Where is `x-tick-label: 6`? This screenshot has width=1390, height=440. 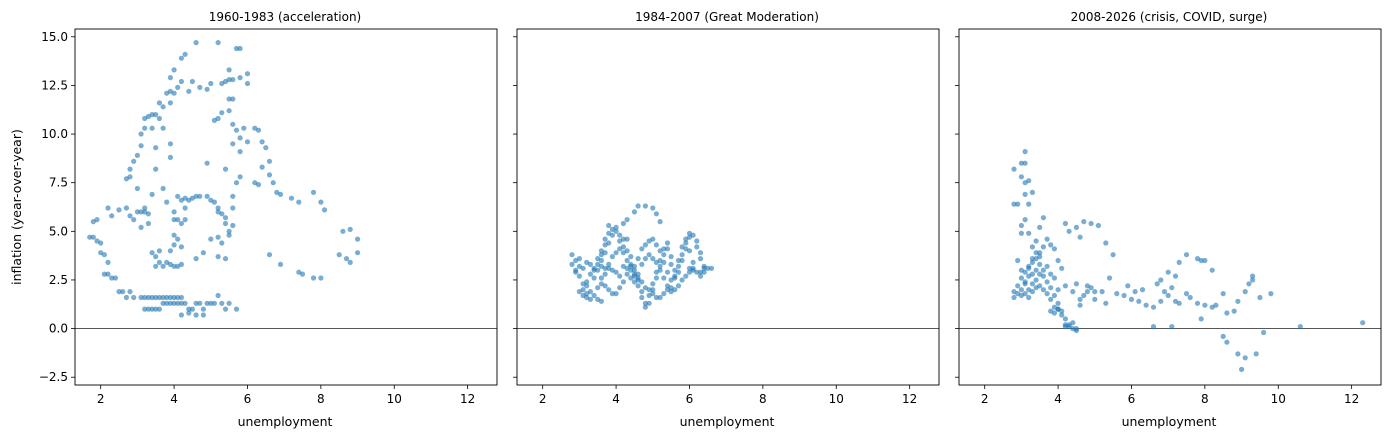
x-tick-label: 6 is located at coordinates (690, 399).